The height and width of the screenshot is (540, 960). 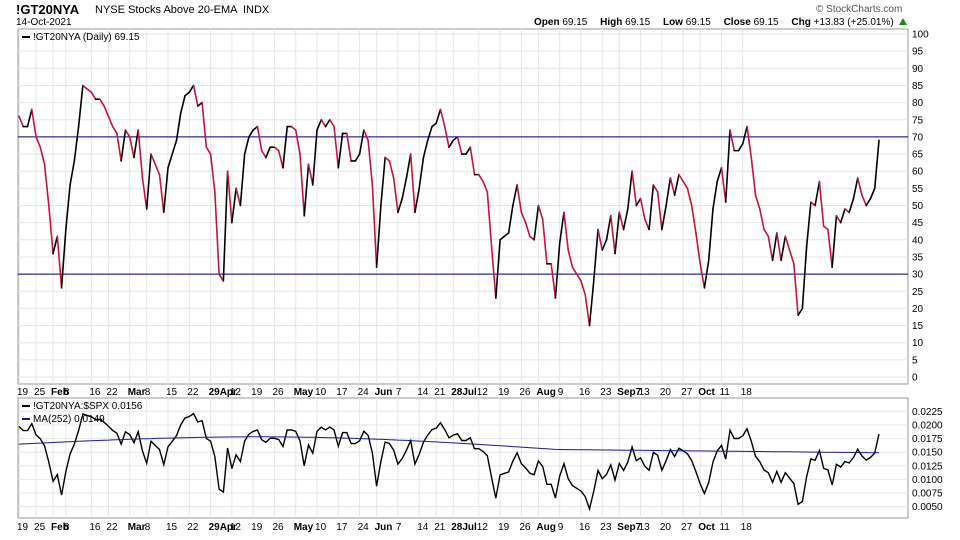 What do you see at coordinates (172, 527) in the screenshot?
I see `x-tick-label: 15` at bounding box center [172, 527].